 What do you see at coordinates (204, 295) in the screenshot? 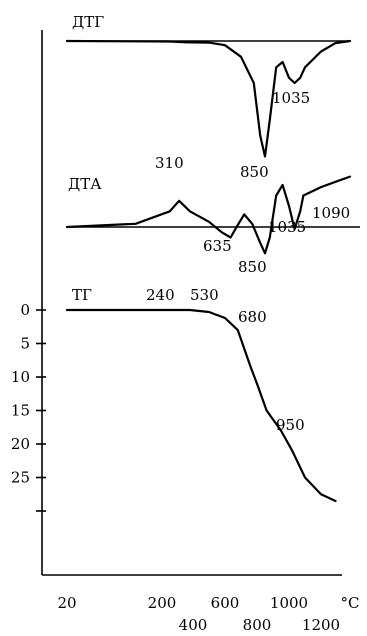
I see `tg-temp-label: 530` at bounding box center [204, 295].